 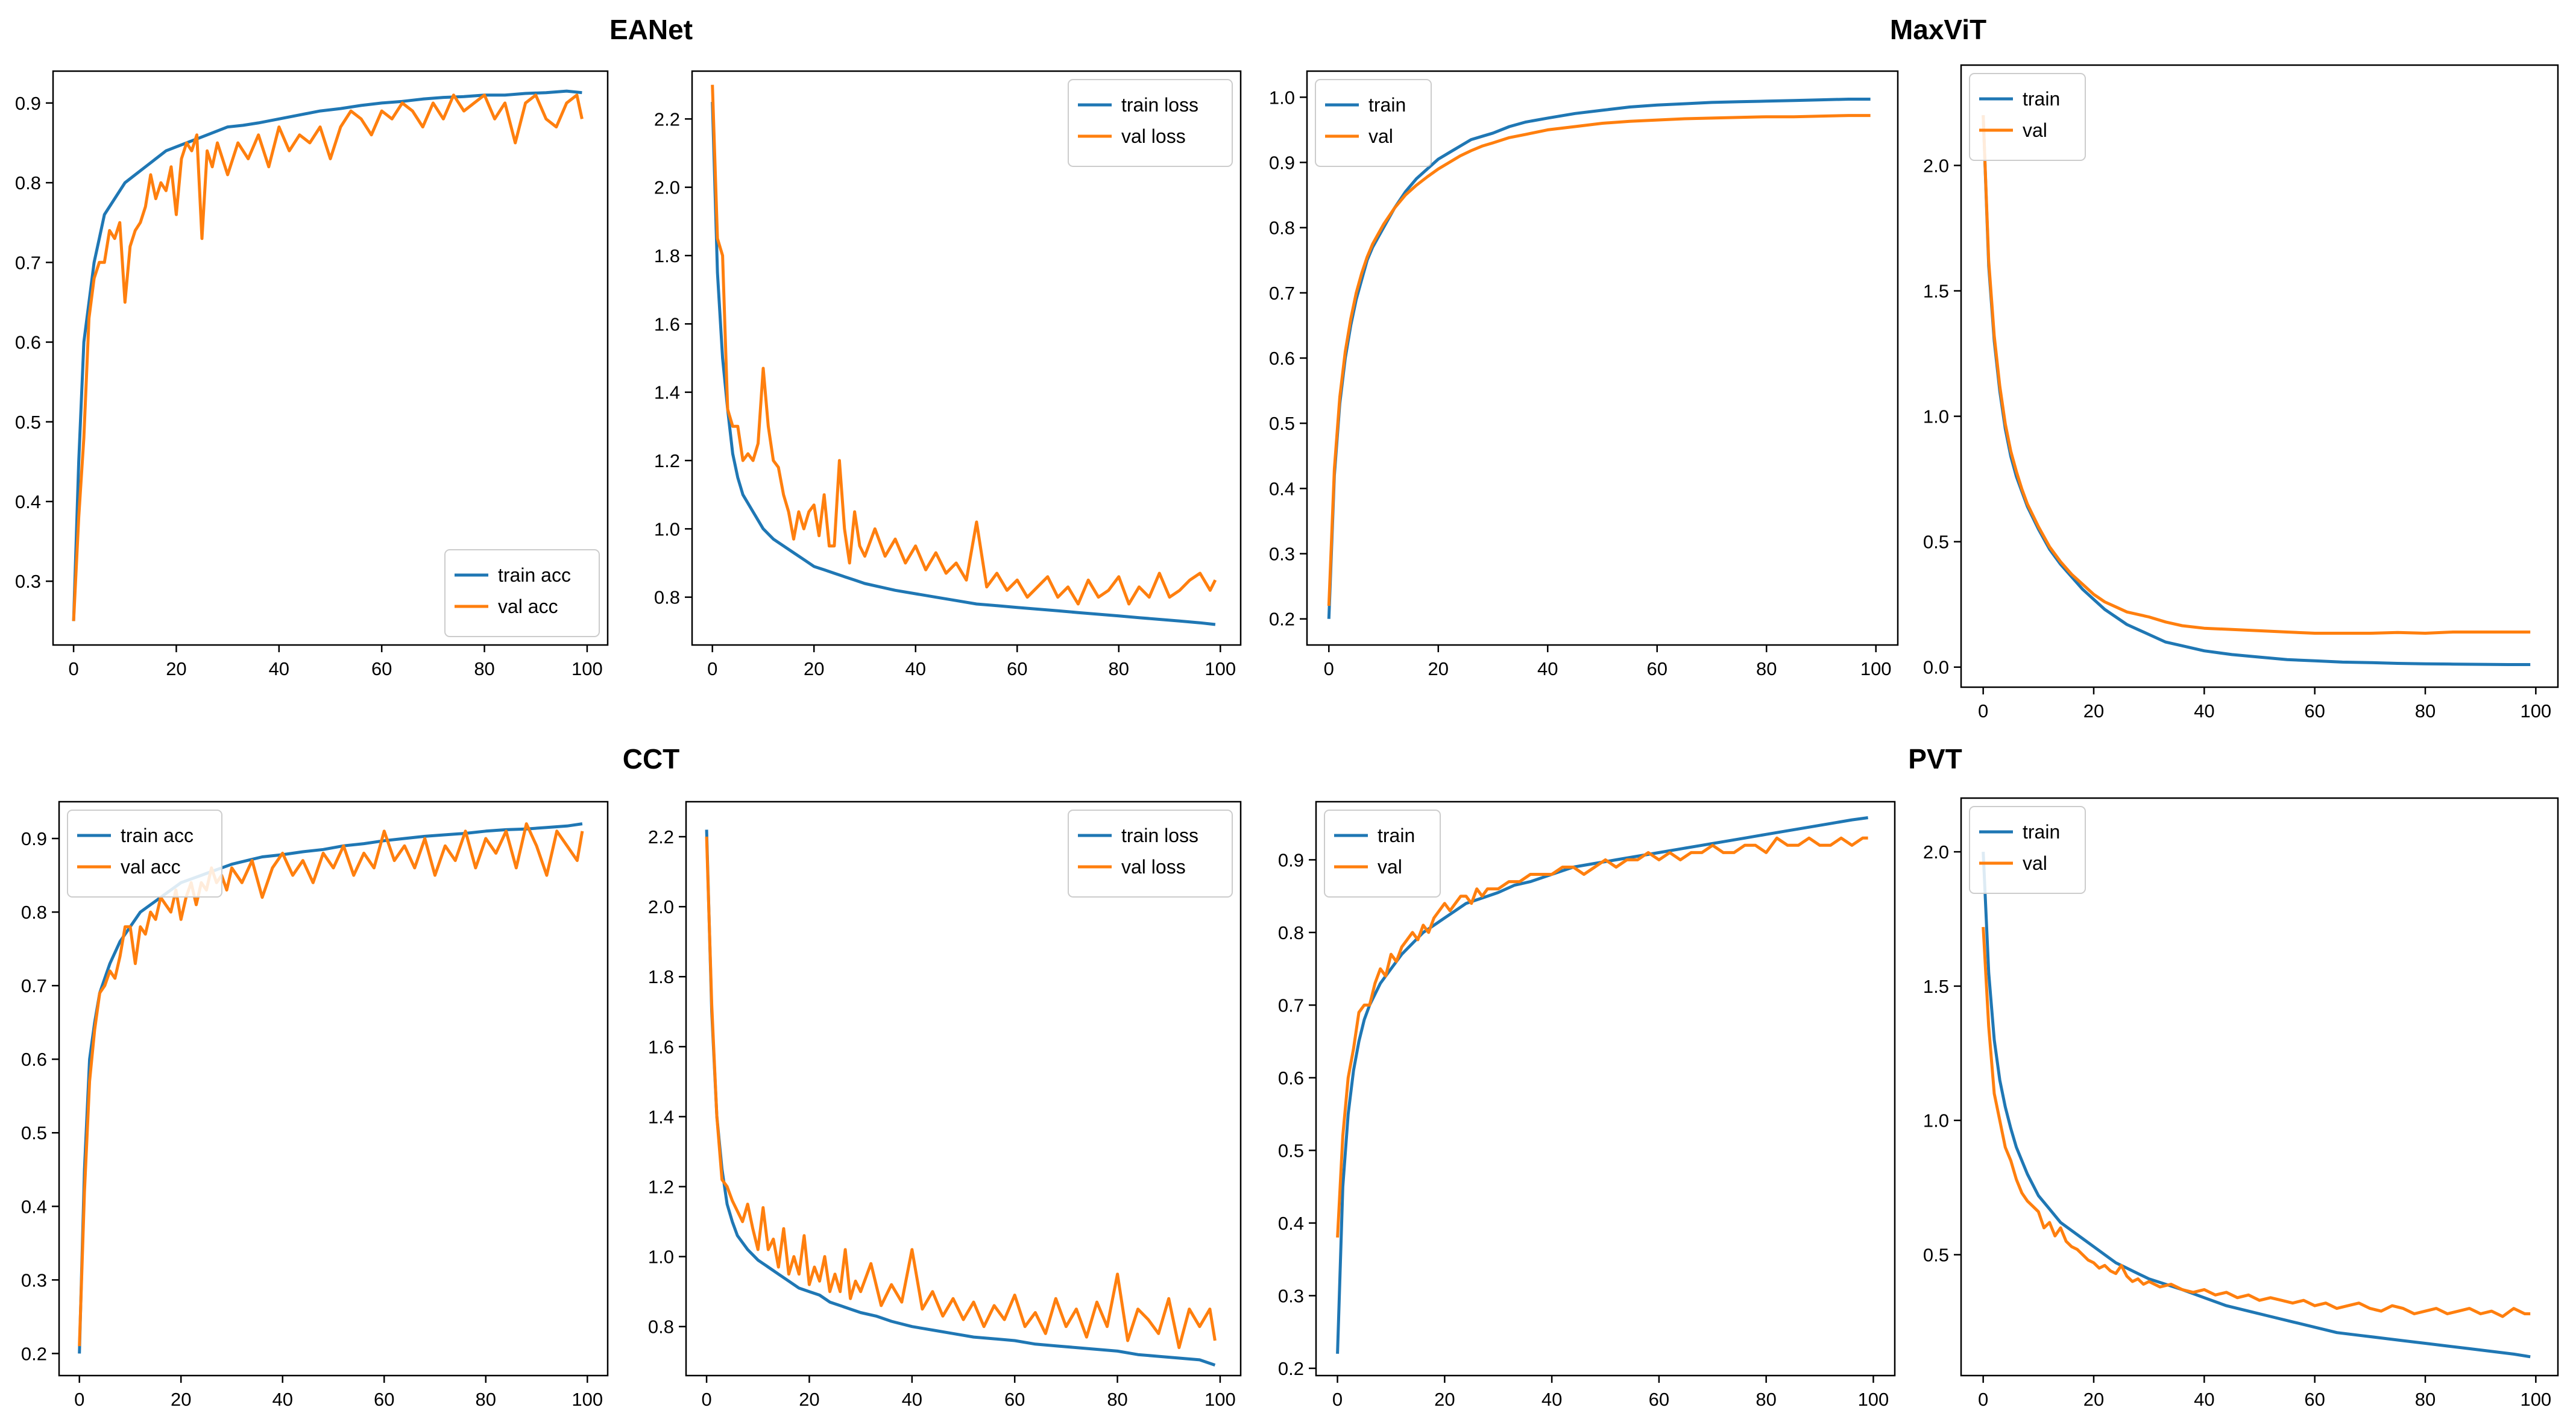 I want to click on maxvit-loss-ytick-label: 1.5, so click(x=1936, y=291).